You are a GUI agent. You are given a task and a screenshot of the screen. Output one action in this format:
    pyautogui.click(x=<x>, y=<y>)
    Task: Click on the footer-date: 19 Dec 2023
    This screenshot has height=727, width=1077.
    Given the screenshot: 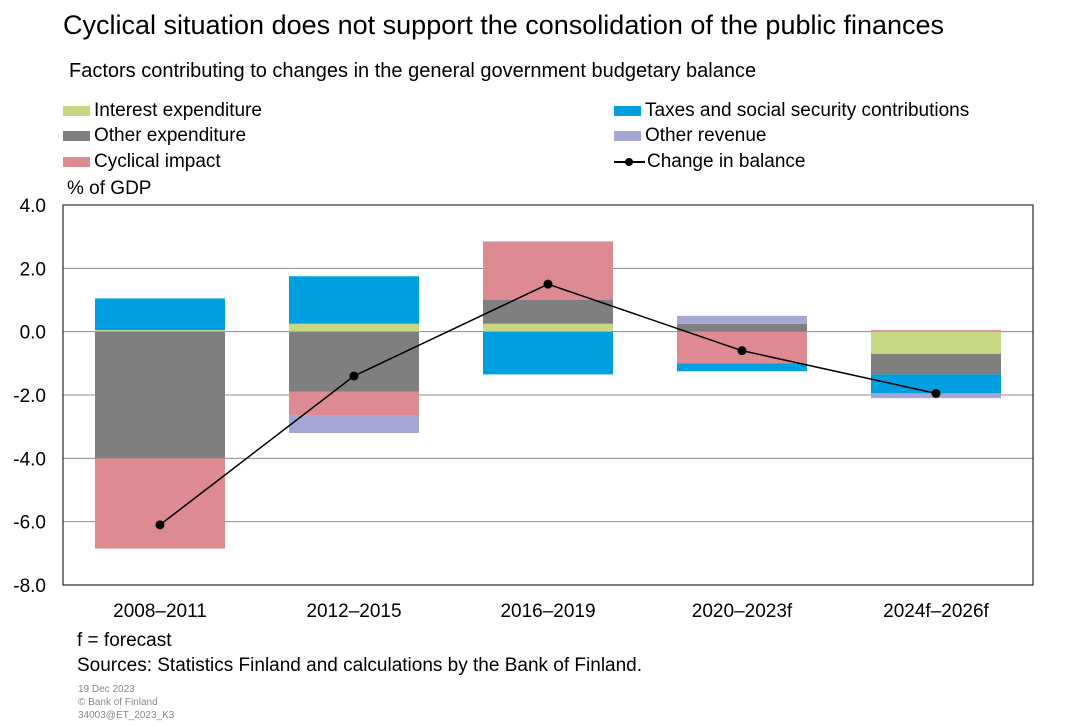 What is the action you would take?
    pyautogui.click(x=106, y=689)
    